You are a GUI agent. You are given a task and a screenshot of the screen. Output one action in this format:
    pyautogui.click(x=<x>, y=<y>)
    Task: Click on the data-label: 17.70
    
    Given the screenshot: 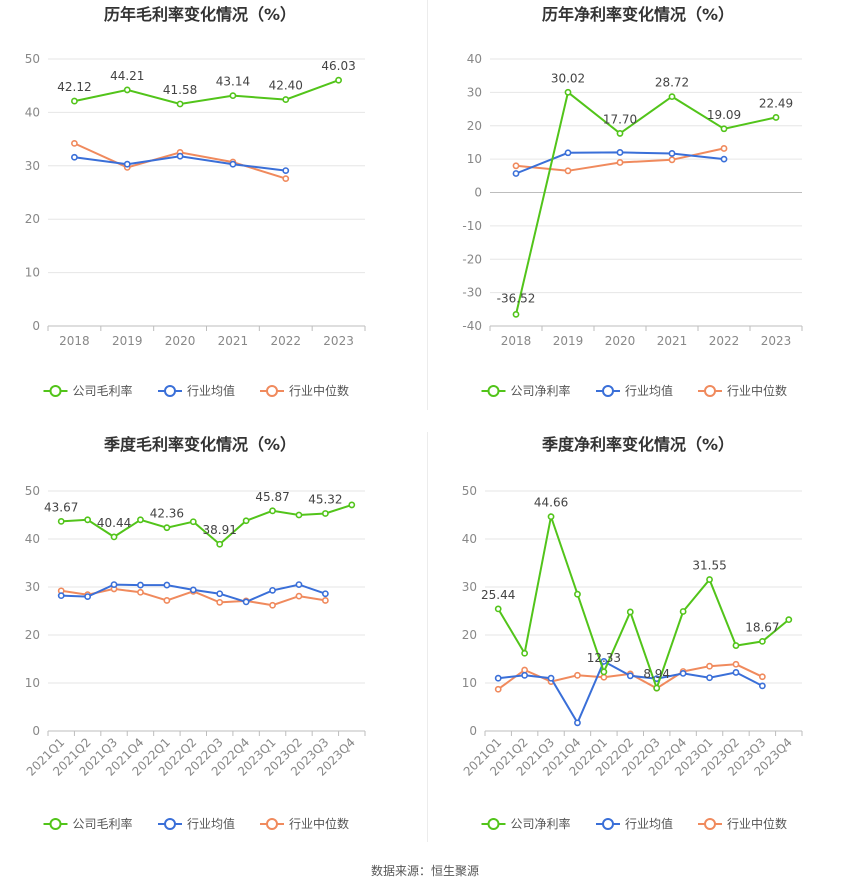 What is the action you would take?
    pyautogui.click(x=620, y=119)
    